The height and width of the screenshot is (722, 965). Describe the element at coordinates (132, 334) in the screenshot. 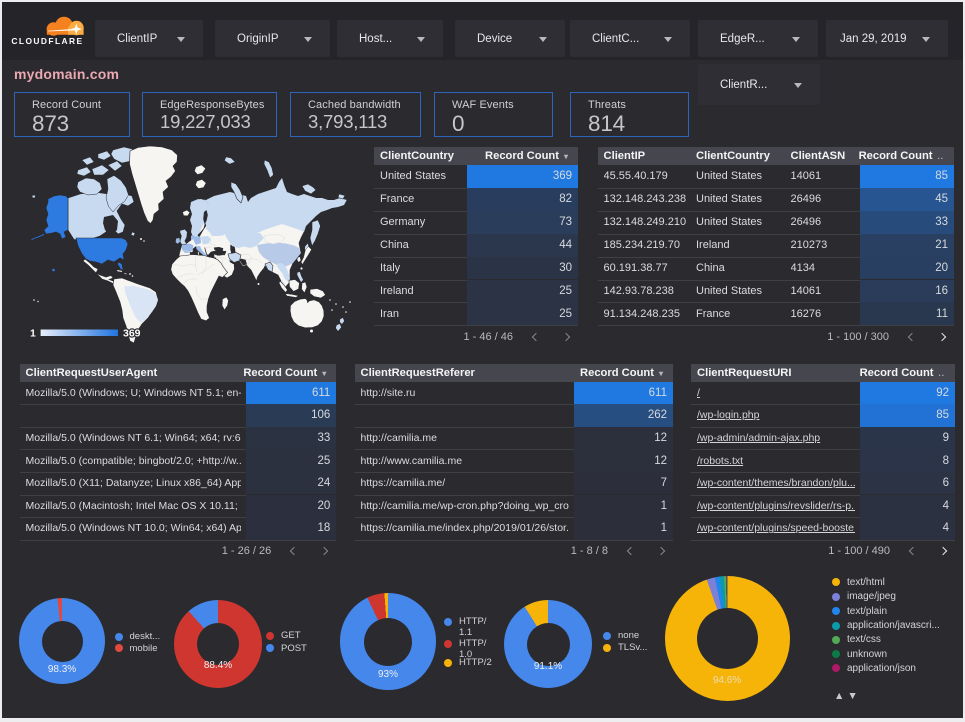

I see `svg-text: 369` at that location.